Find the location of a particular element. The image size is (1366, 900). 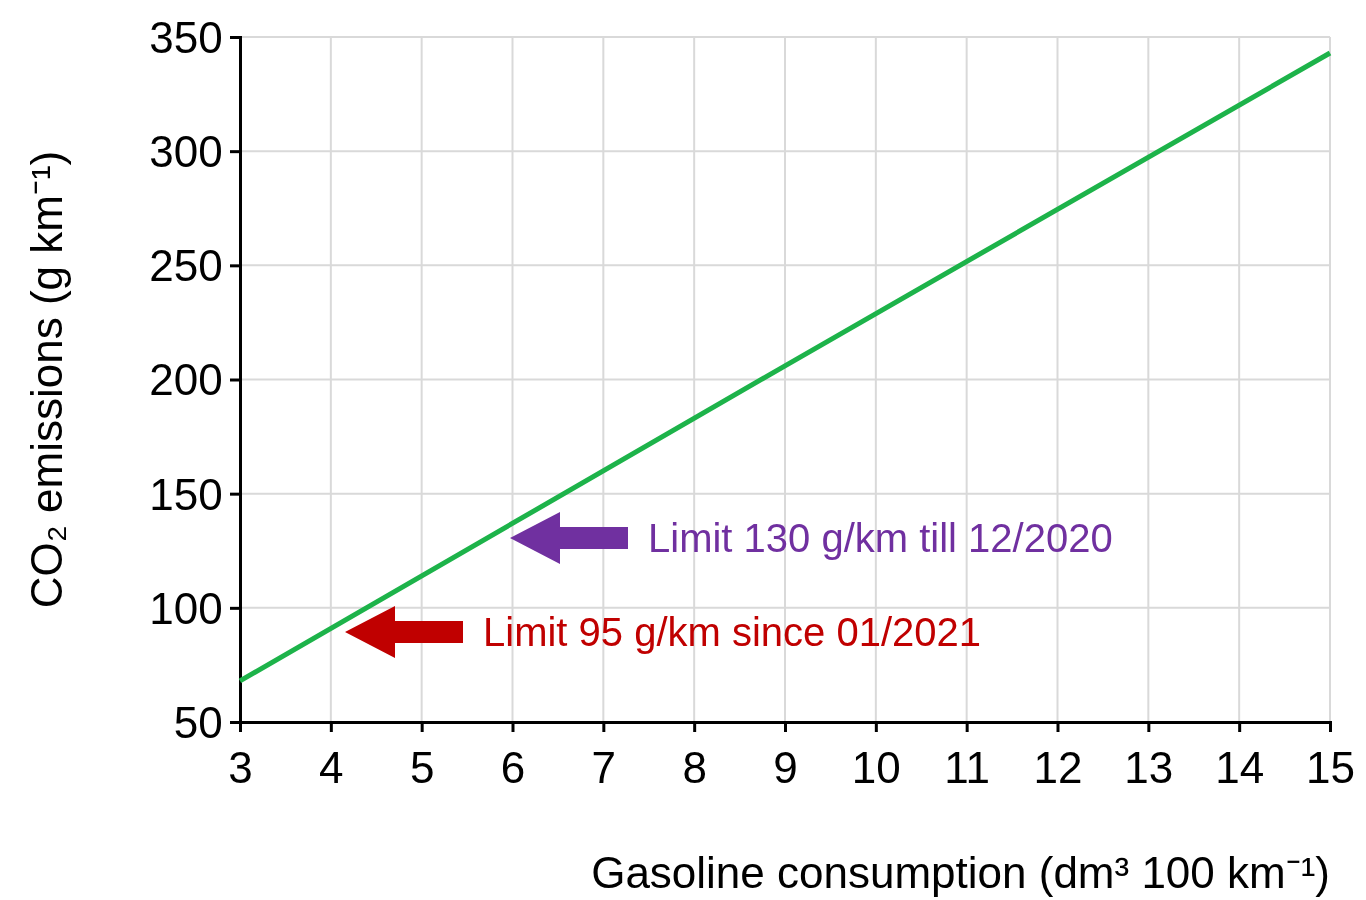

x-tick-label: 9 is located at coordinates (785, 768).